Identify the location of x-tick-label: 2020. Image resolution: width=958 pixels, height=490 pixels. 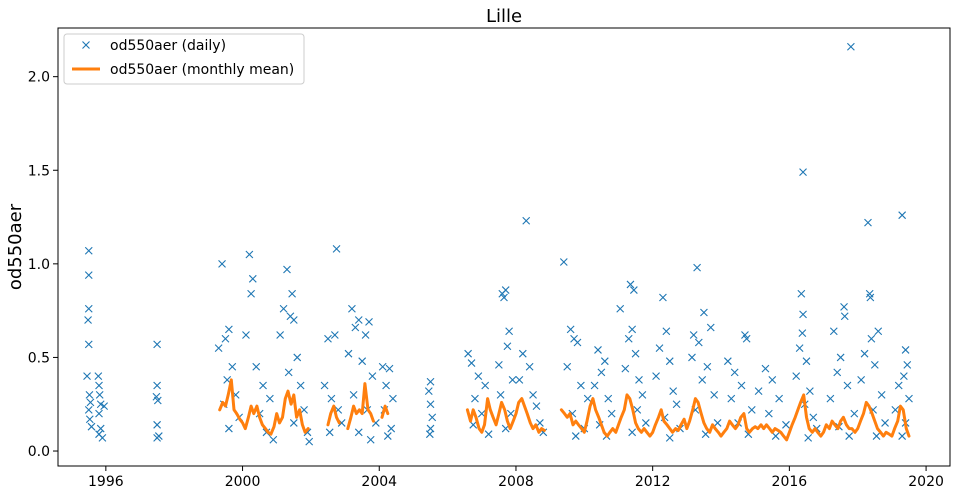
(926, 482).